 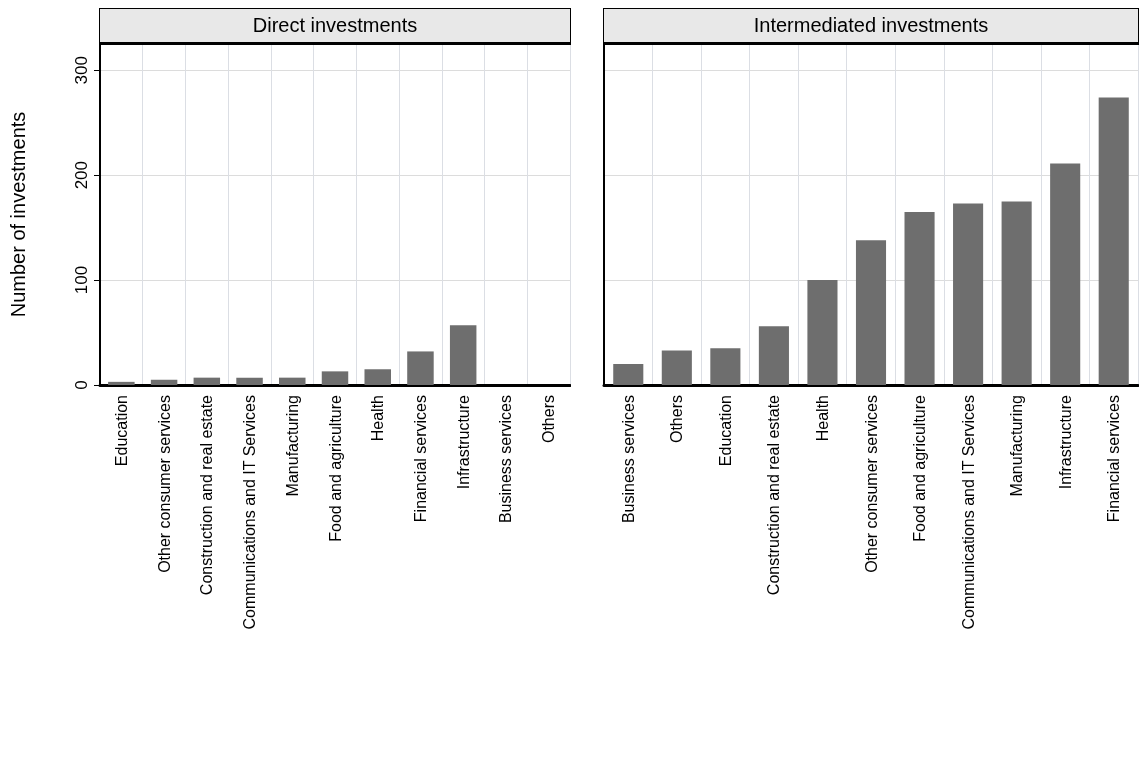 I want to click on y-tick-label: 300, so click(x=81, y=70).